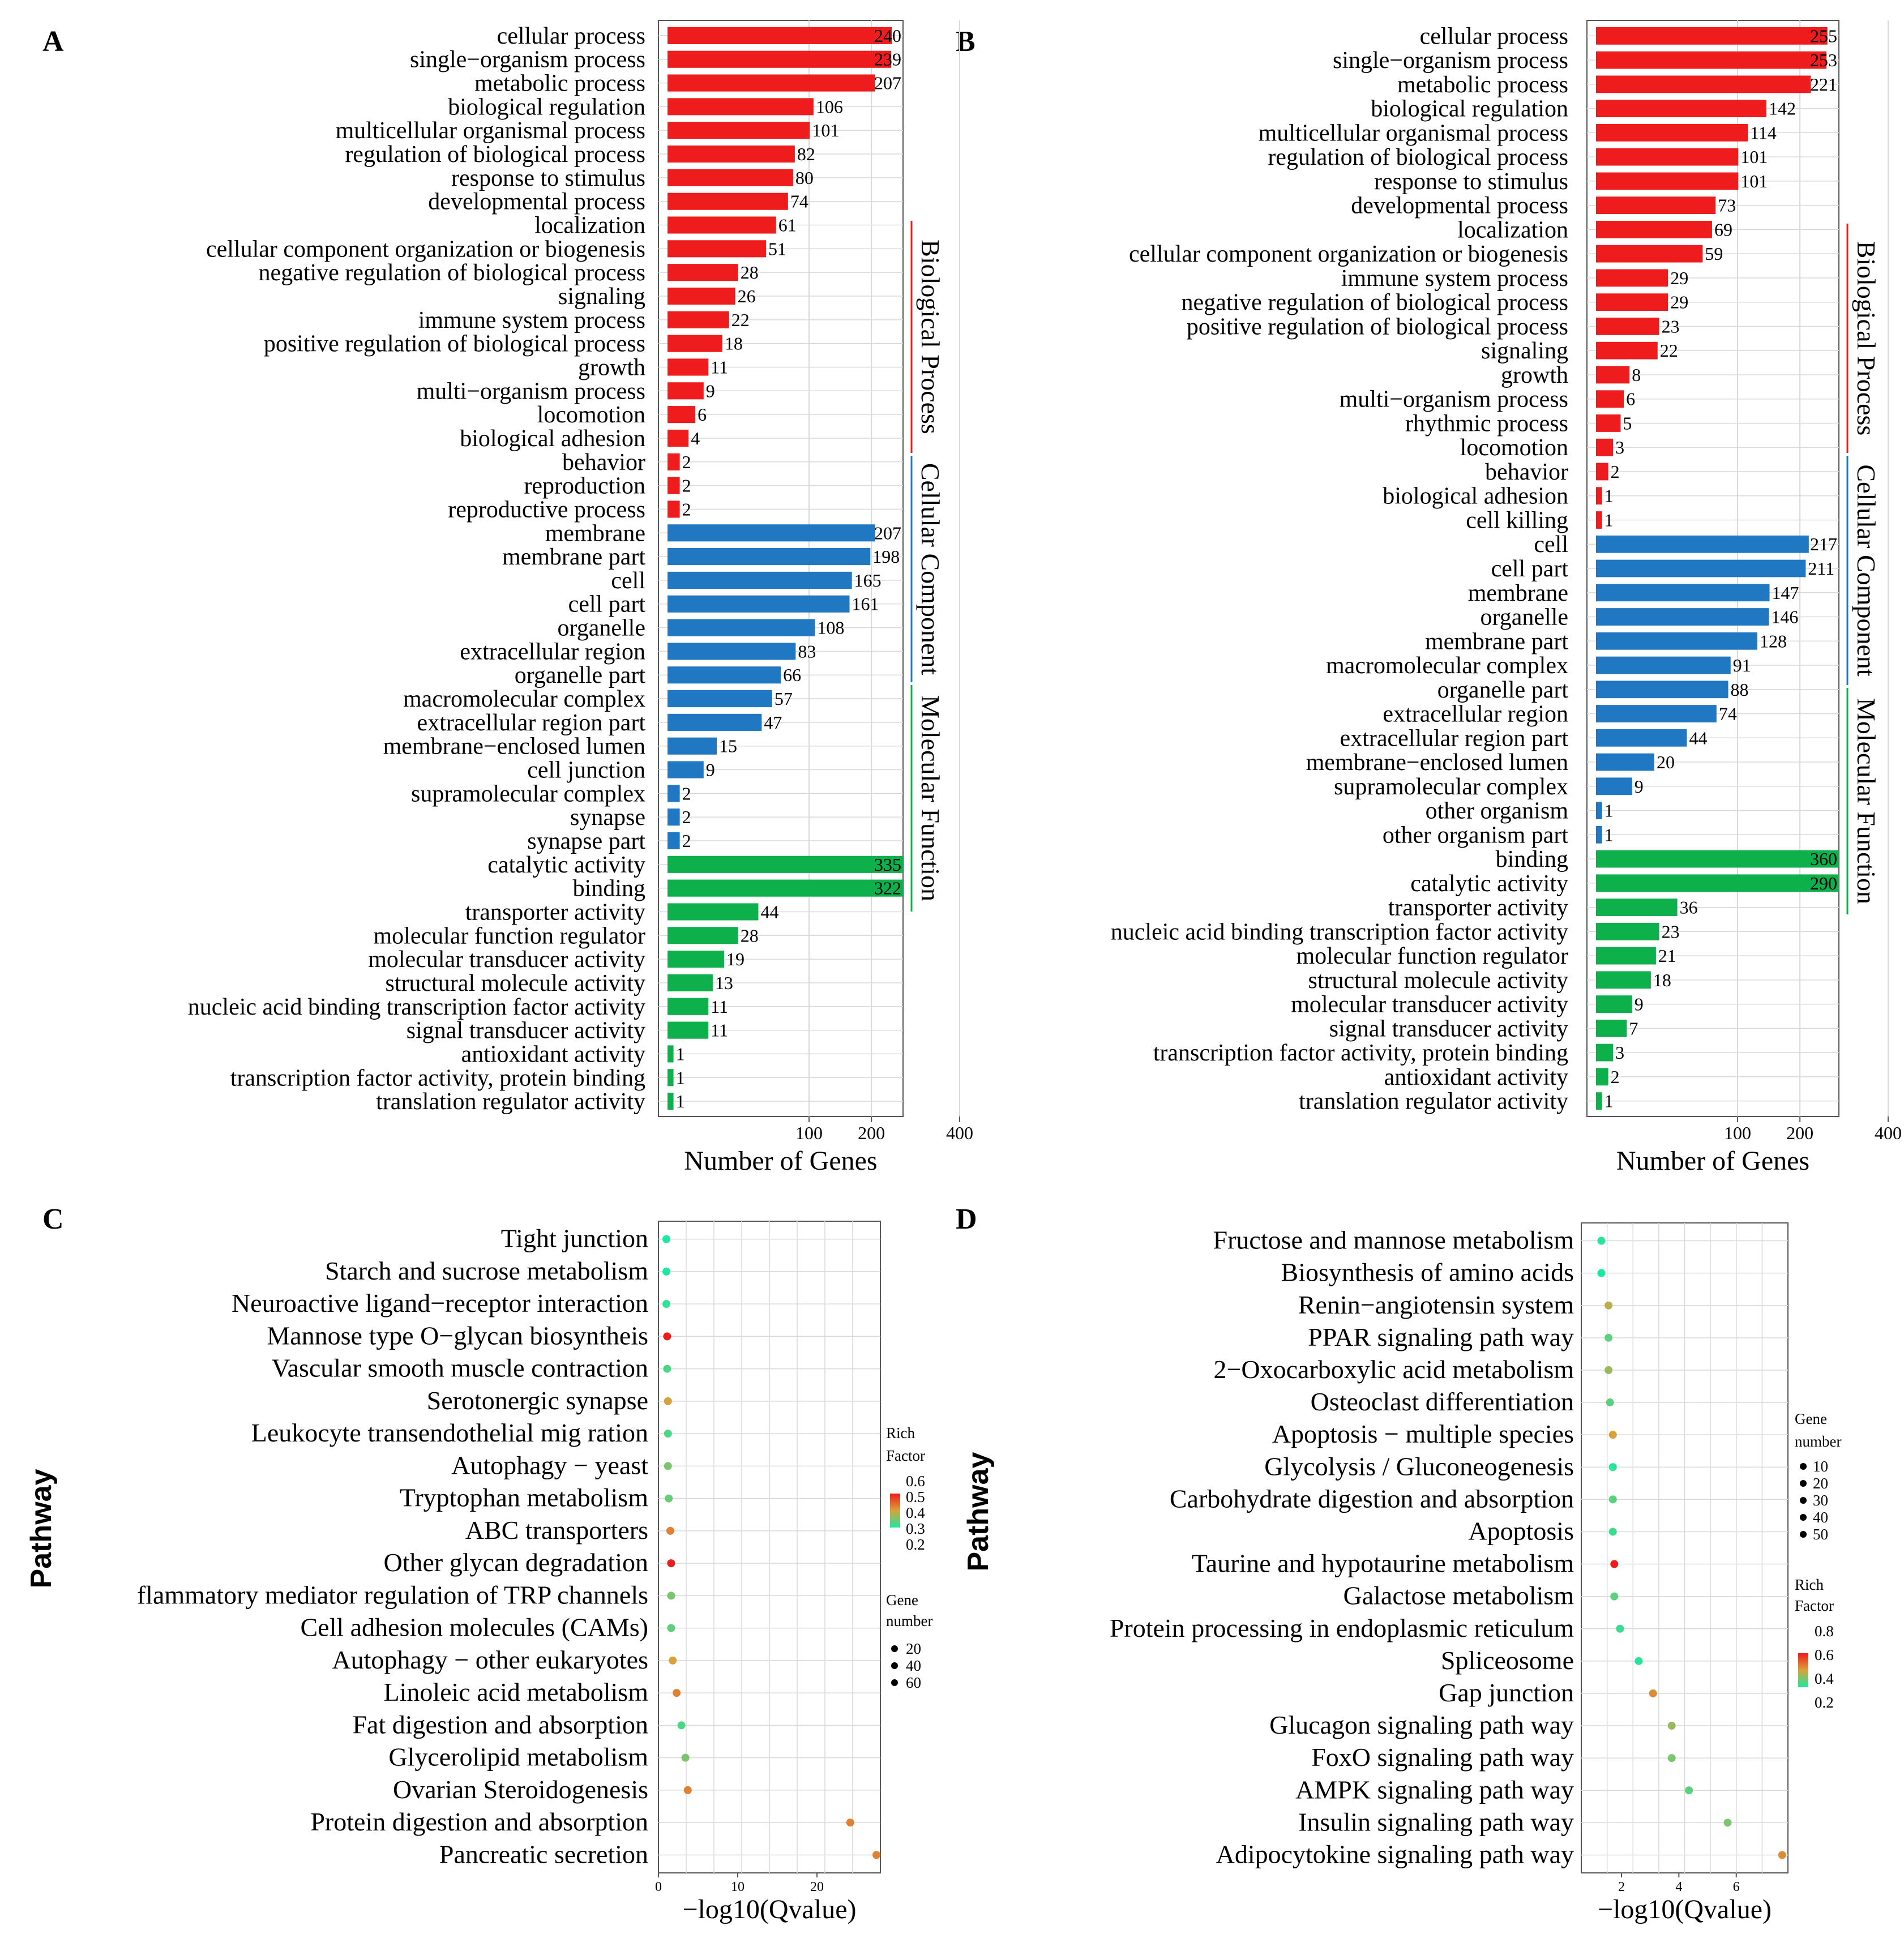 This screenshot has height=1938, width=1904. What do you see at coordinates (1599, 520) in the screenshot?
I see `bar-cell-killing` at bounding box center [1599, 520].